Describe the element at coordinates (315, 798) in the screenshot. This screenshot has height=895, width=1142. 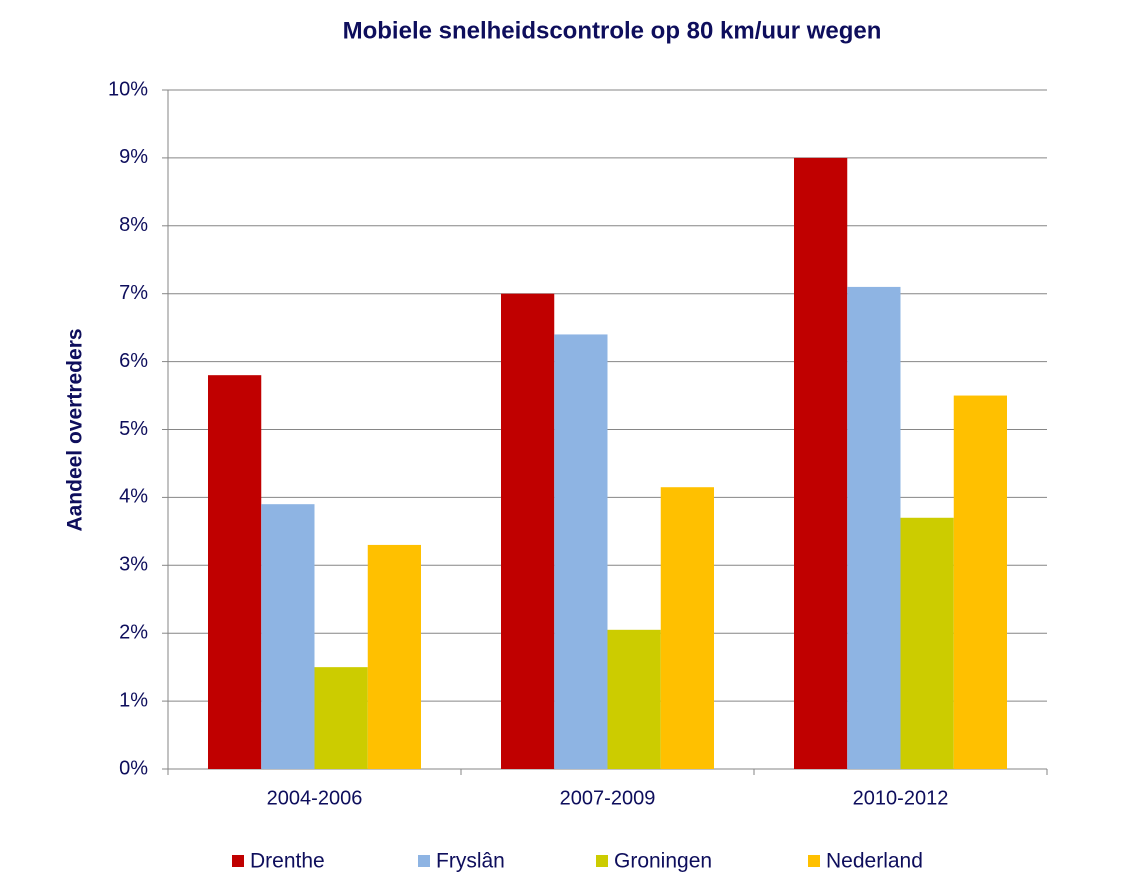
I see `x-tick-label: 2004-2006` at that location.